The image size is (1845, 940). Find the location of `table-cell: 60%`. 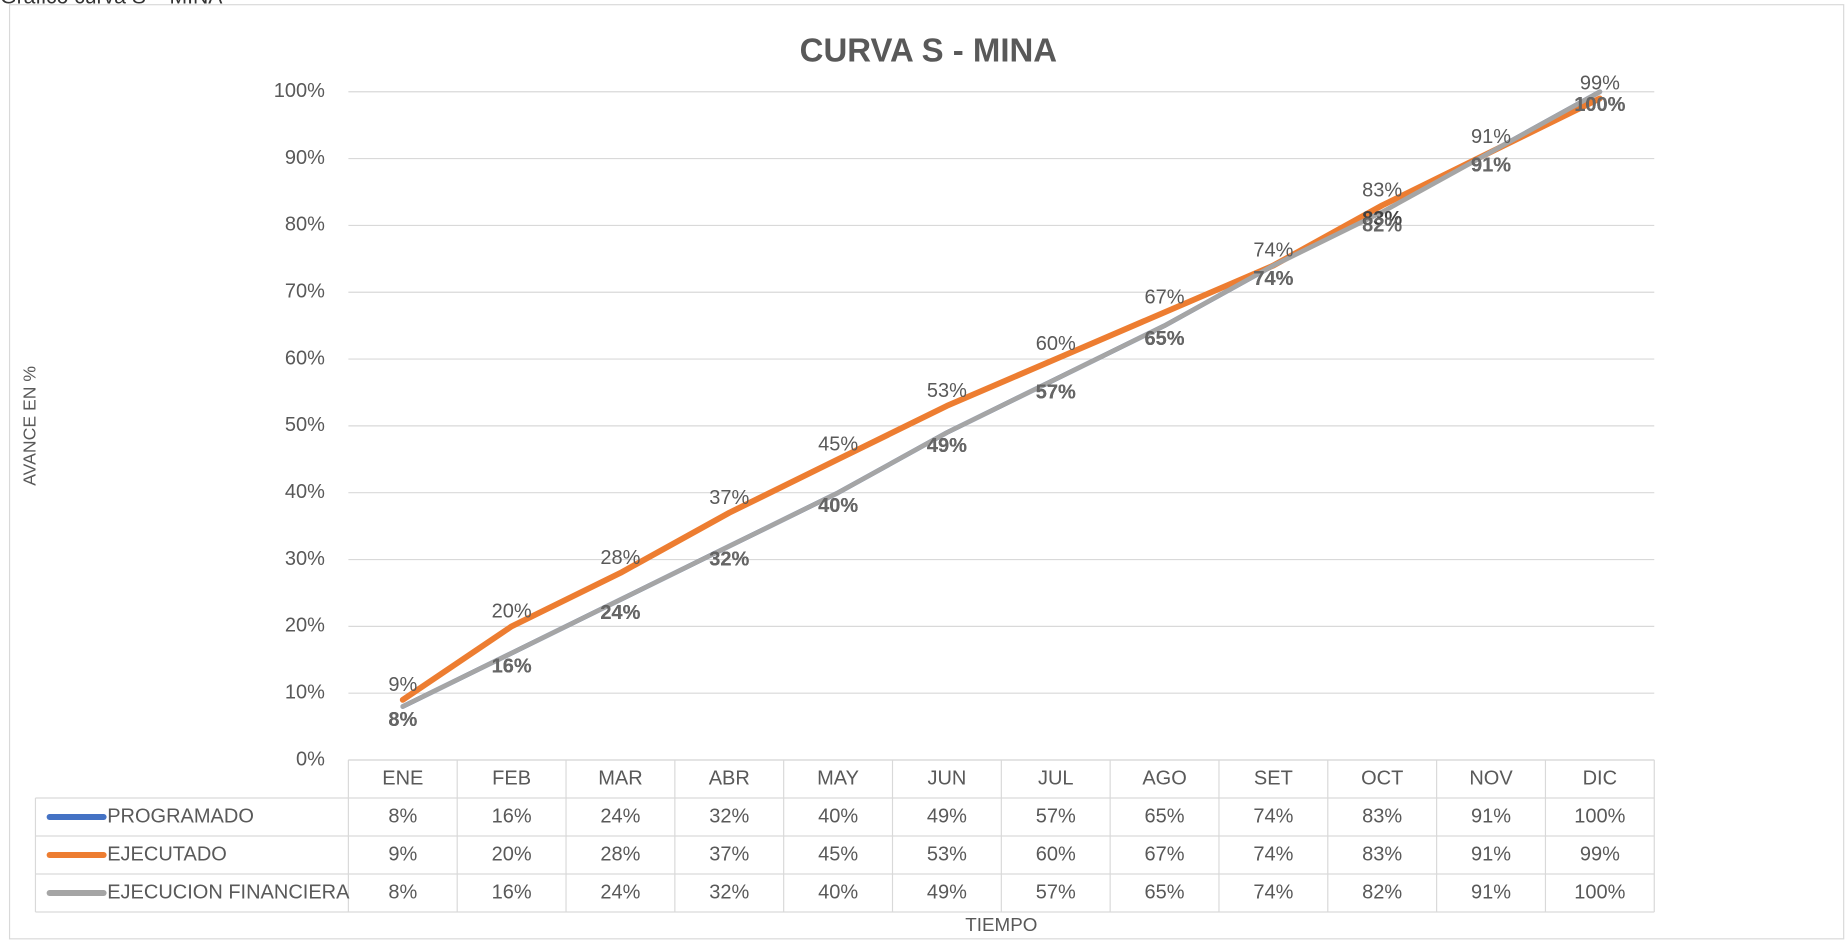

table-cell: 60% is located at coordinates (1056, 854).